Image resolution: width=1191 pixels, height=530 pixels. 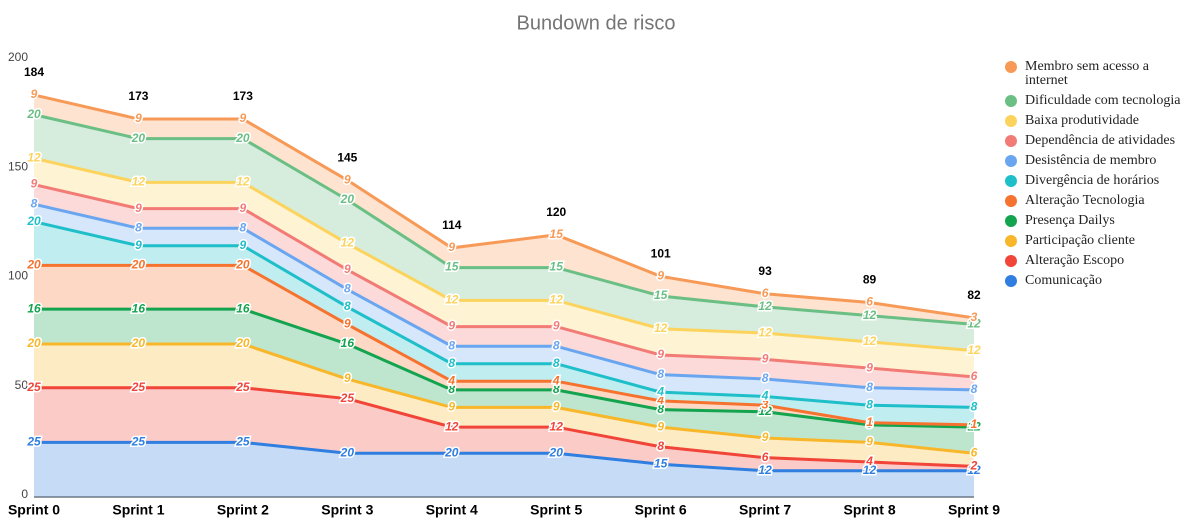 I want to click on legend-item: Participação cliente, so click(x=1095, y=241).